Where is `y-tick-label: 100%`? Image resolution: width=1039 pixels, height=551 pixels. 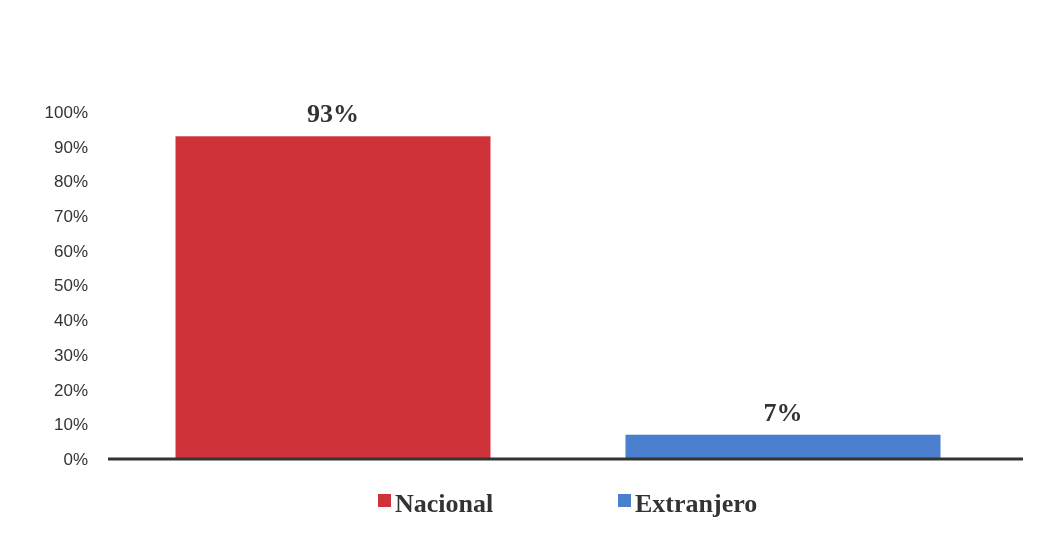 y-tick-label: 100% is located at coordinates (66, 112).